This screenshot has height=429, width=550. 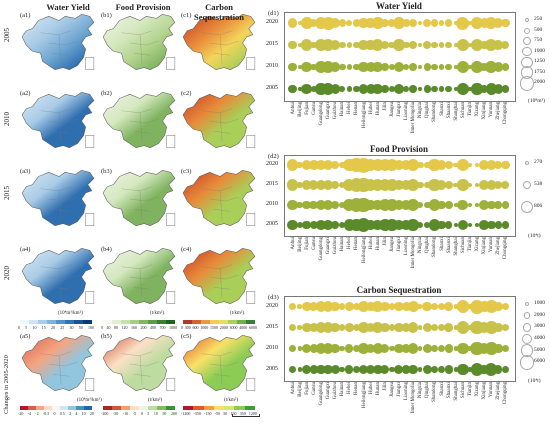 What do you see at coordinates (56, 408) in the screenshot?
I see `water-yield-change-legend-bar` at bounding box center [56, 408].